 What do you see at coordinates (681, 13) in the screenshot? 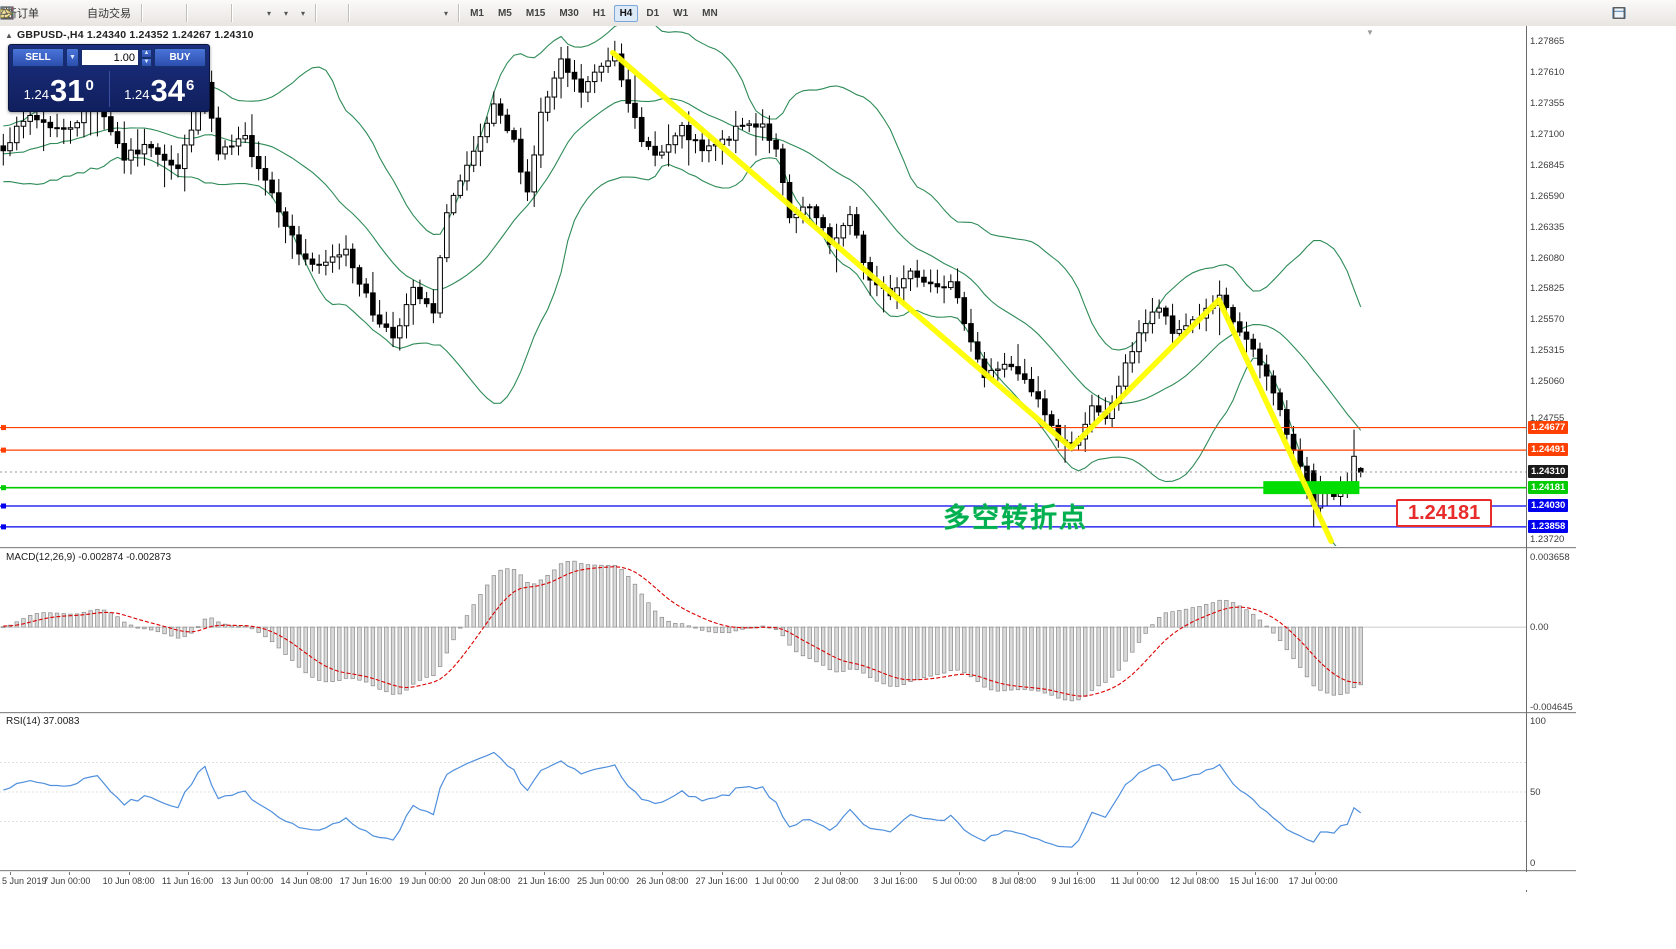
I see `timeframe-w1-button: W1` at bounding box center [681, 13].